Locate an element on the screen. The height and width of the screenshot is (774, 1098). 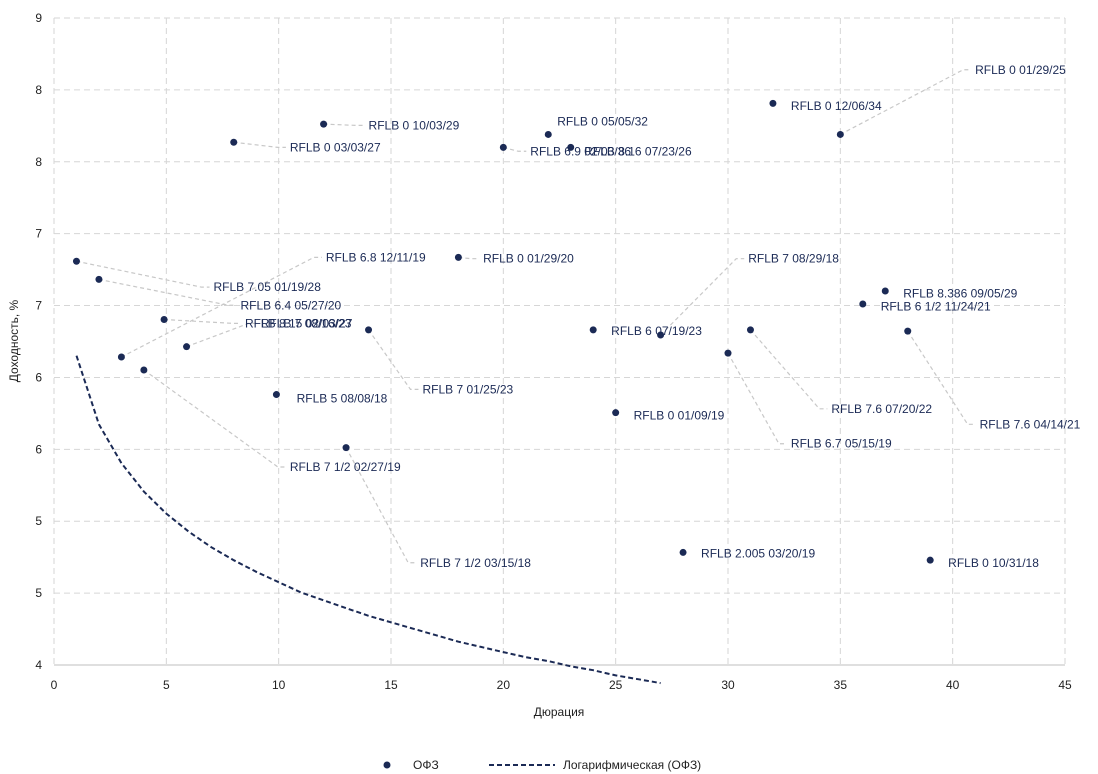
point-label: RFLB 0 10/31/18 is located at coordinates (993, 563).